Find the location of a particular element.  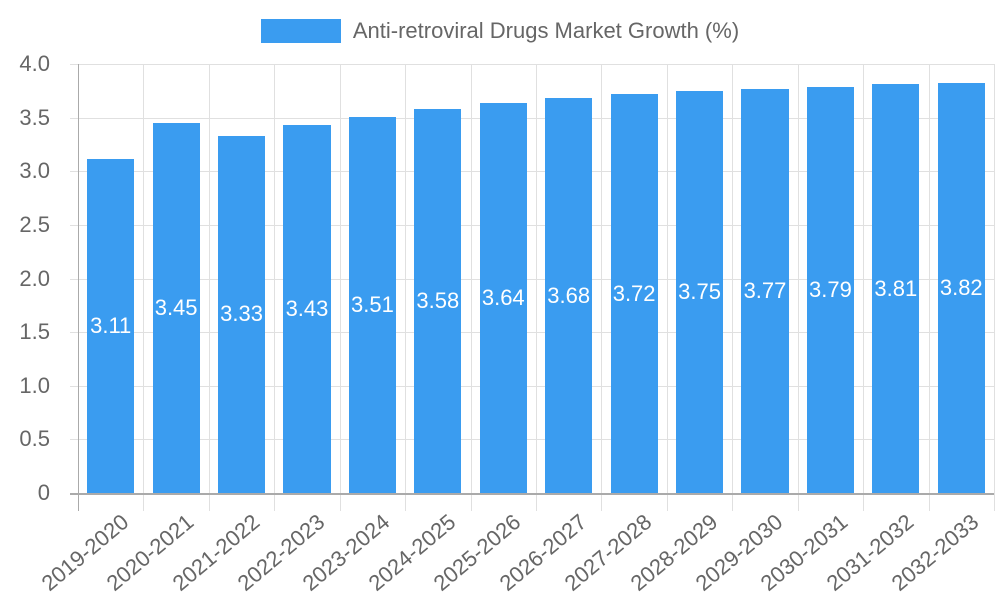

bar-value-label: 3.11 is located at coordinates (111, 326).